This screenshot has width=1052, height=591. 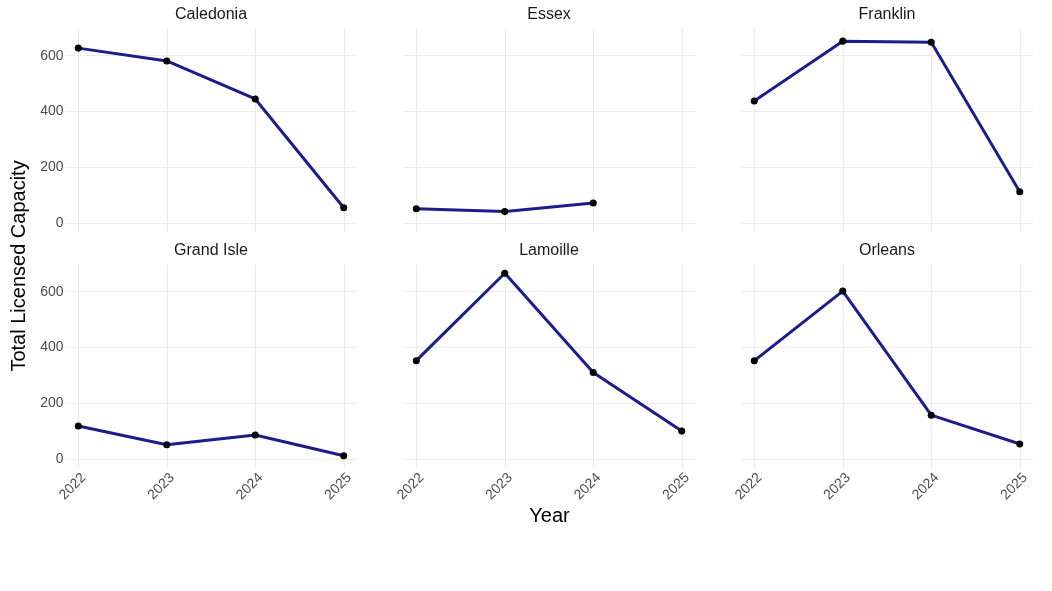 I want to click on chart-title: Essex, so click(x=549, y=13).